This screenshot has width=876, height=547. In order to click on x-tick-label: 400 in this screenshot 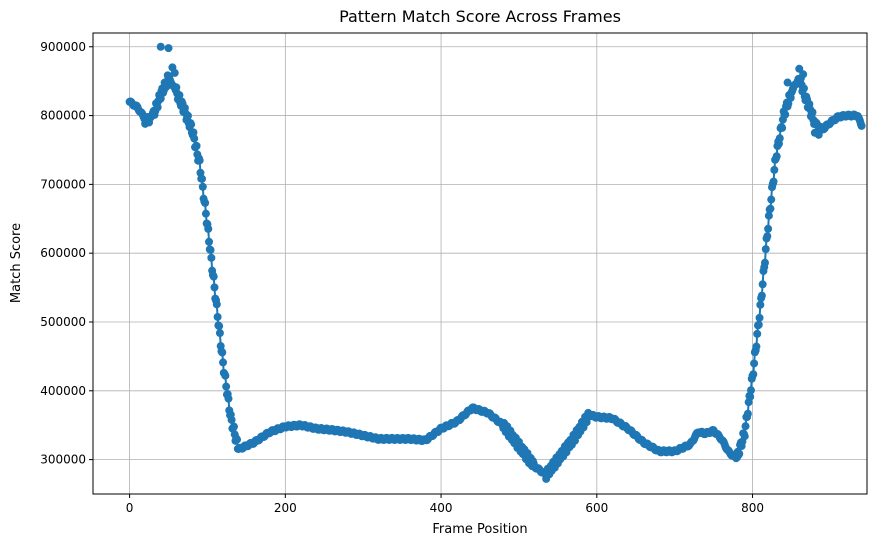, I will do `click(441, 508)`.